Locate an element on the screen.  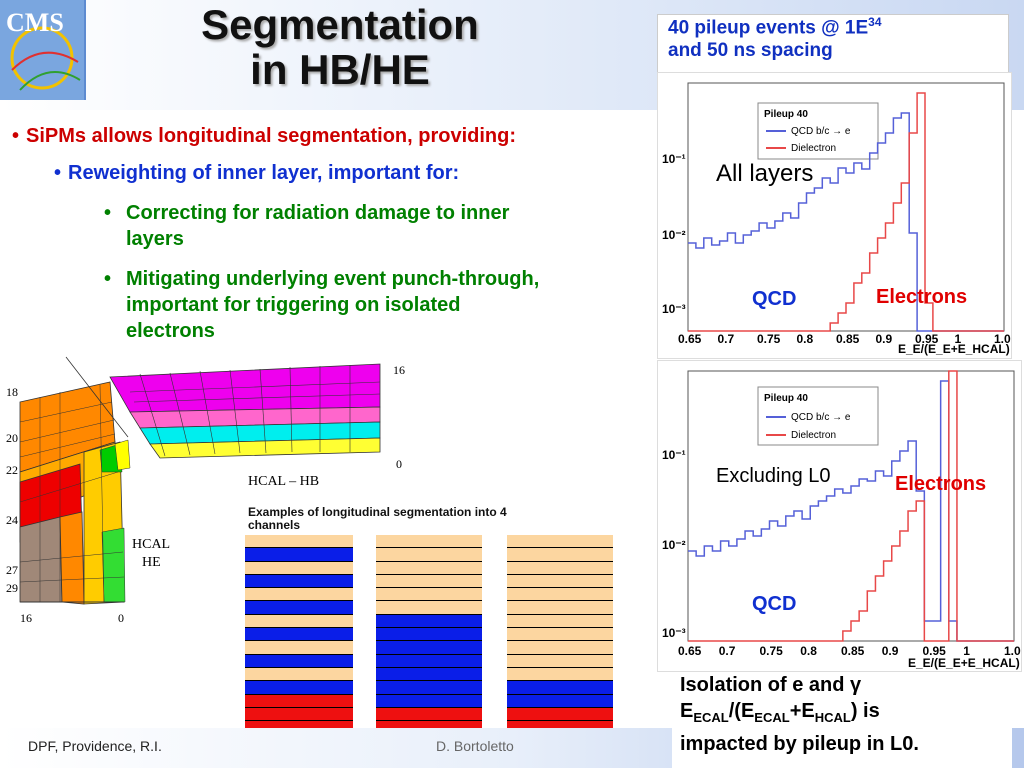
plot2-qcd-label: QCD is located at coordinates (774, 604).